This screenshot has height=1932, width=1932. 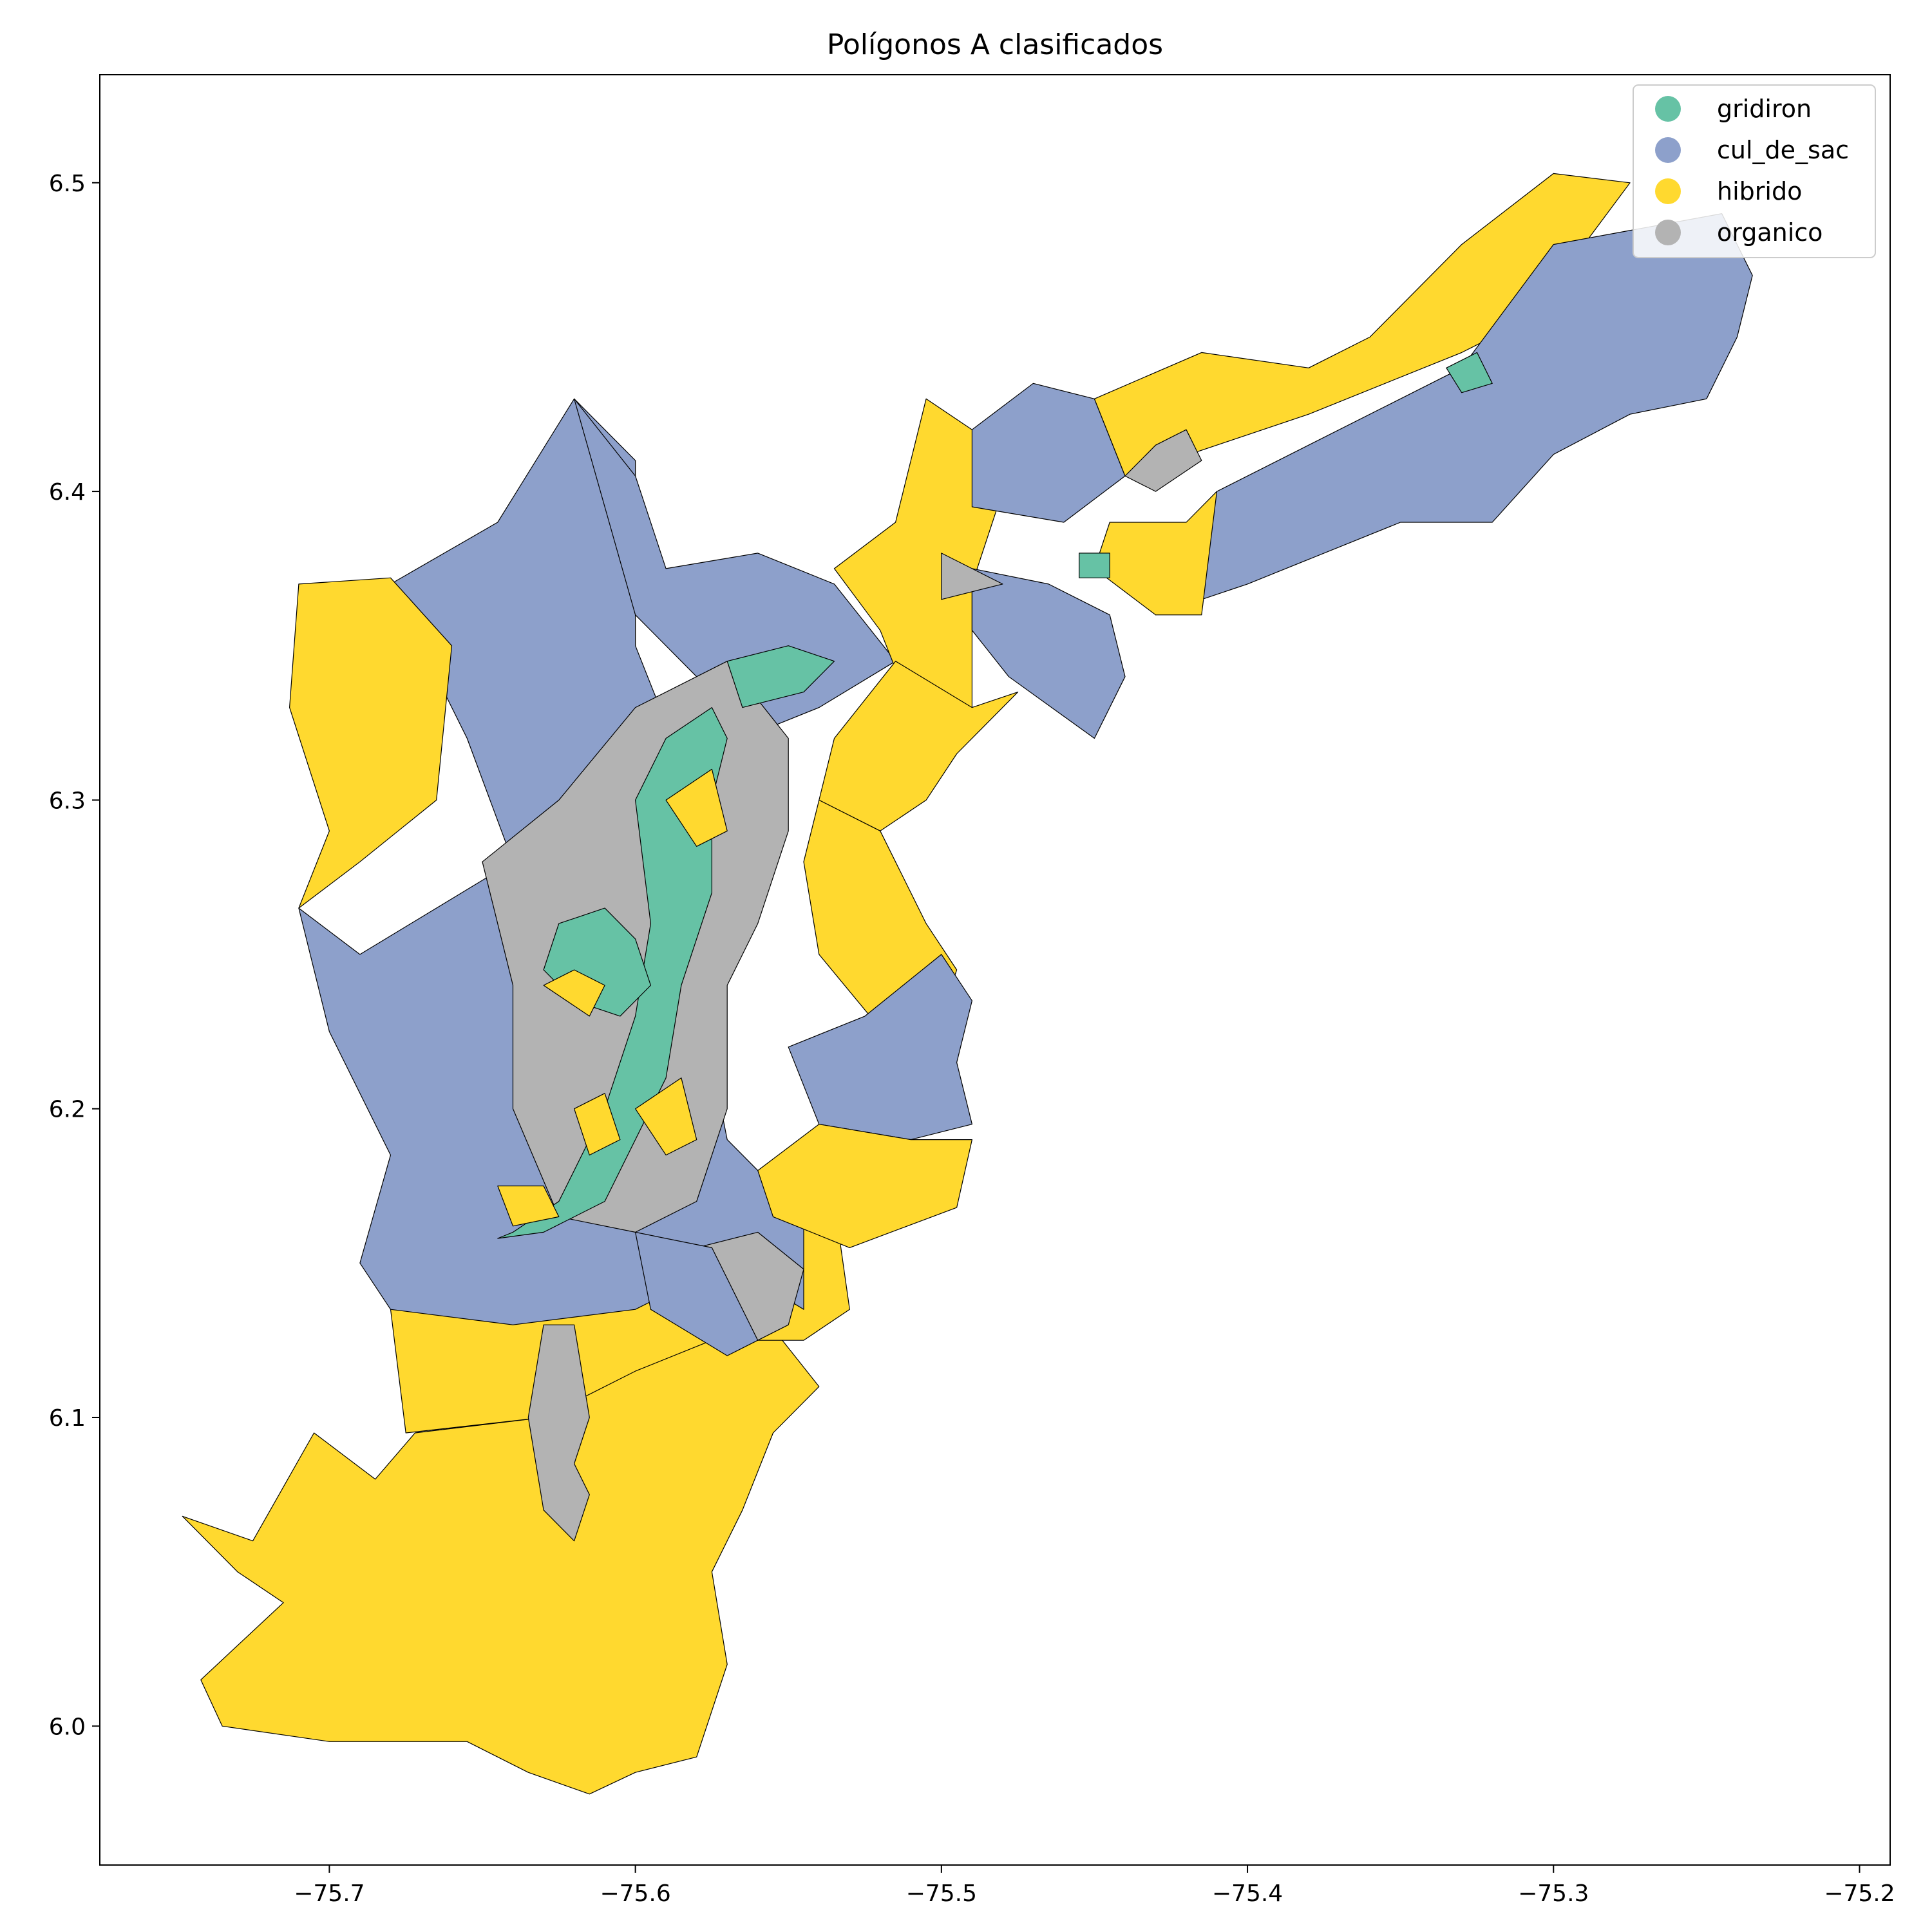 What do you see at coordinates (942, 1894) in the screenshot?
I see `x-tick-label-2: −75.5` at bounding box center [942, 1894].